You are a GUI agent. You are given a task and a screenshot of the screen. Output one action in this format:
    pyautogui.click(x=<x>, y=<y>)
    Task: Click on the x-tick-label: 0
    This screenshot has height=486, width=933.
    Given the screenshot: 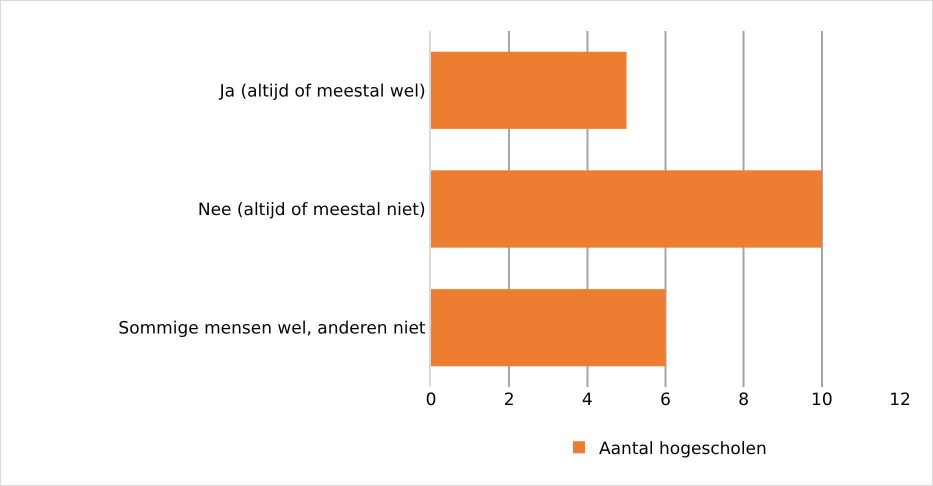 What is the action you would take?
    pyautogui.click(x=431, y=400)
    